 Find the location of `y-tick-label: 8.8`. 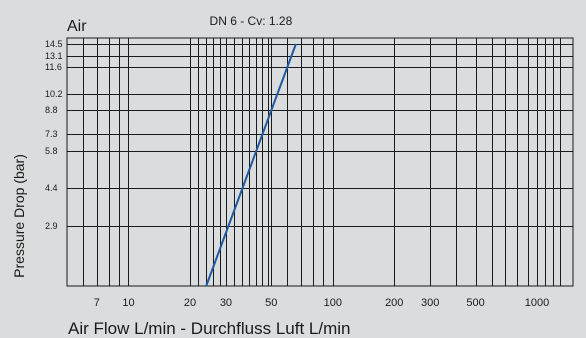

y-tick-label: 8.8 is located at coordinates (51, 110).